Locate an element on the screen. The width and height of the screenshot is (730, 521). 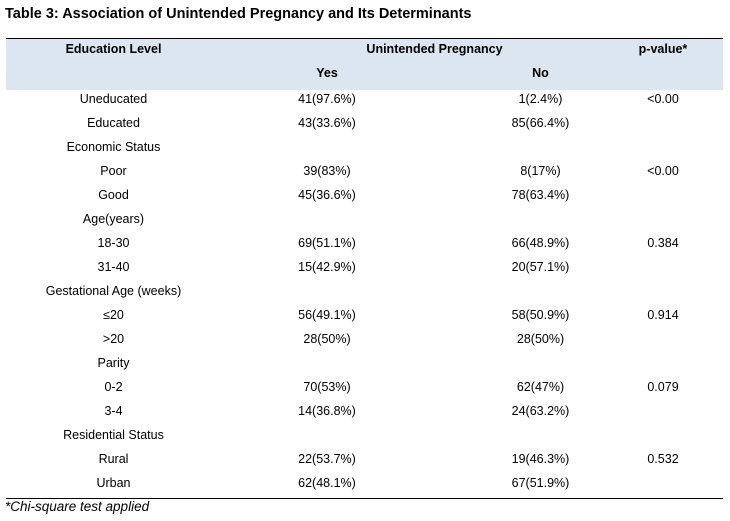
table-row: Parity is located at coordinates (364, 365).